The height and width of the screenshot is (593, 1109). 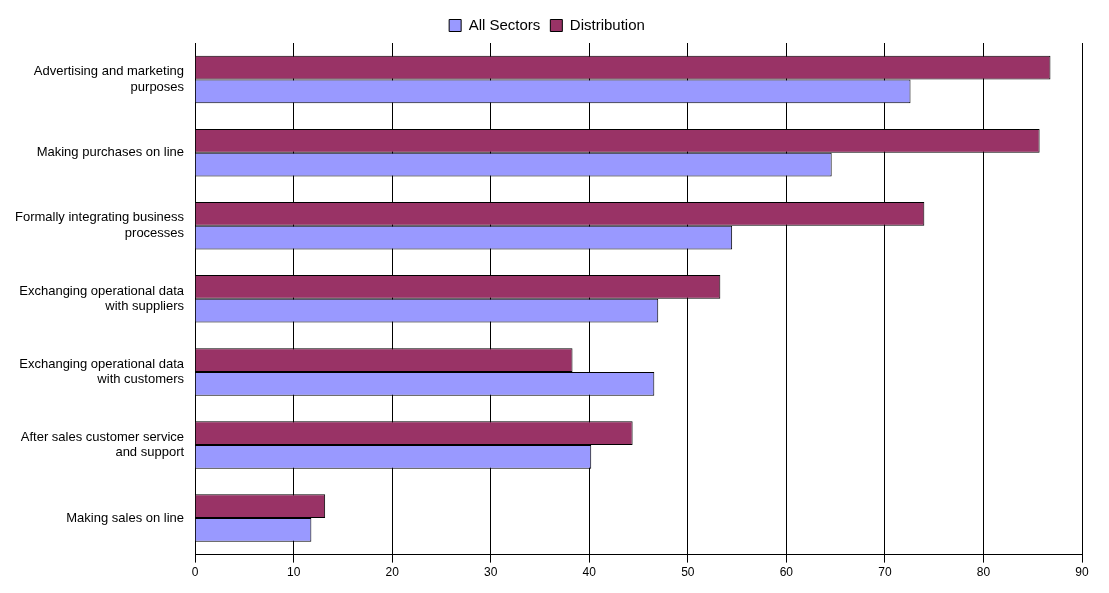 I want to click on x-tick-label: 80, so click(x=983, y=572).